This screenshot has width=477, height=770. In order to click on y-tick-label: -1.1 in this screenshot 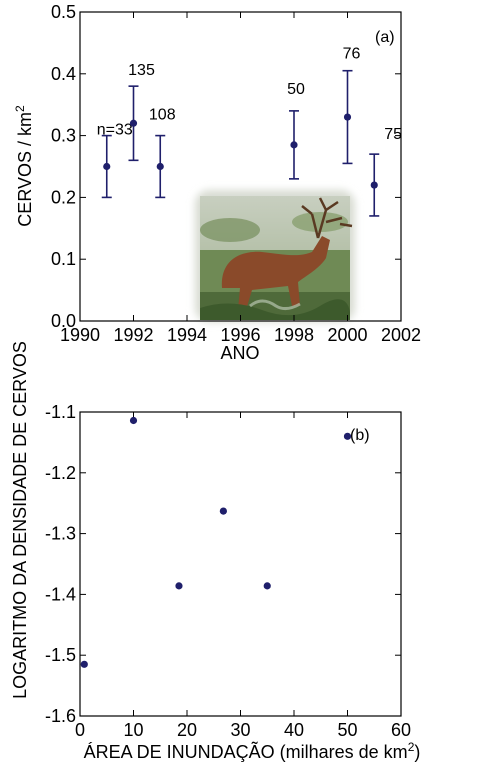, I will do `click(60, 412)`.